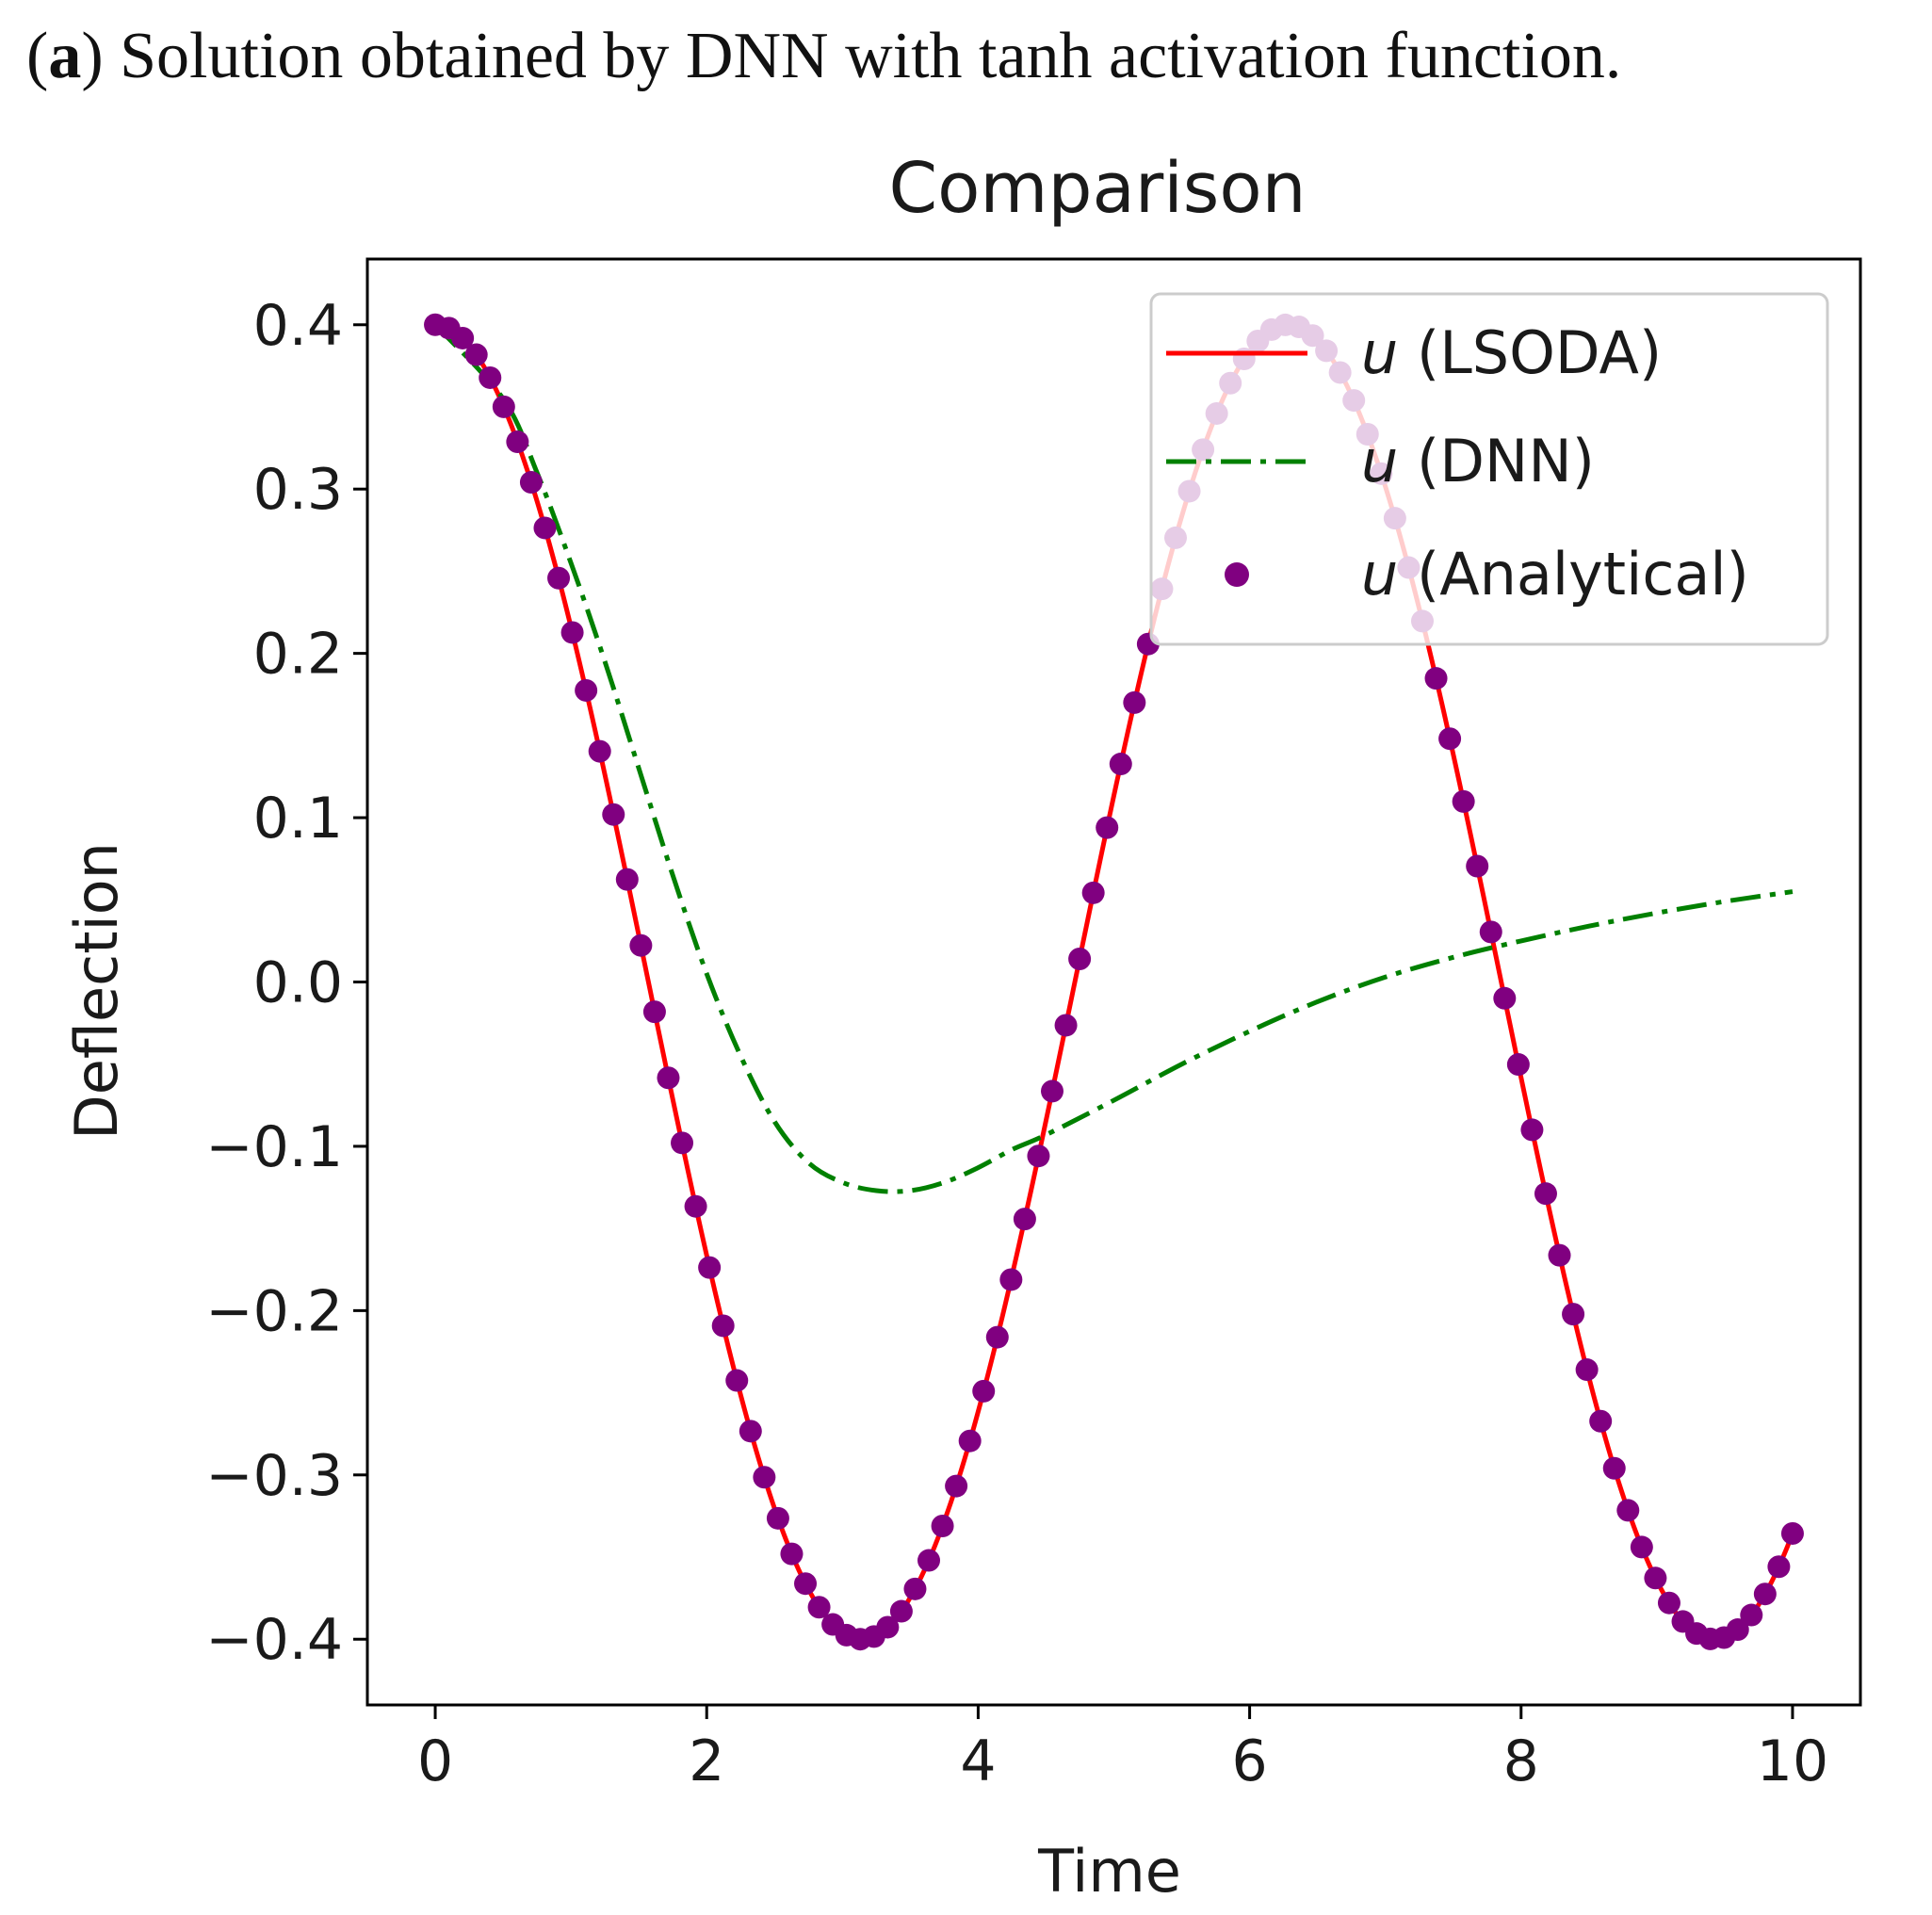 This screenshot has height=1915, width=1932. What do you see at coordinates (97, 991) in the screenshot?
I see `y-axis-label: Deflection` at bounding box center [97, 991].